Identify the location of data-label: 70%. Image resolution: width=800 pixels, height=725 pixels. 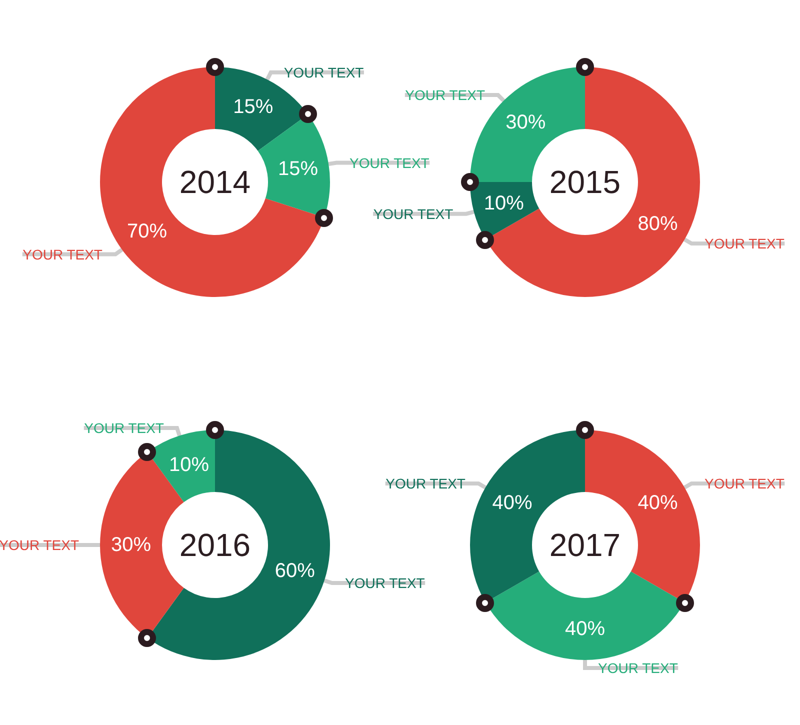
(147, 231).